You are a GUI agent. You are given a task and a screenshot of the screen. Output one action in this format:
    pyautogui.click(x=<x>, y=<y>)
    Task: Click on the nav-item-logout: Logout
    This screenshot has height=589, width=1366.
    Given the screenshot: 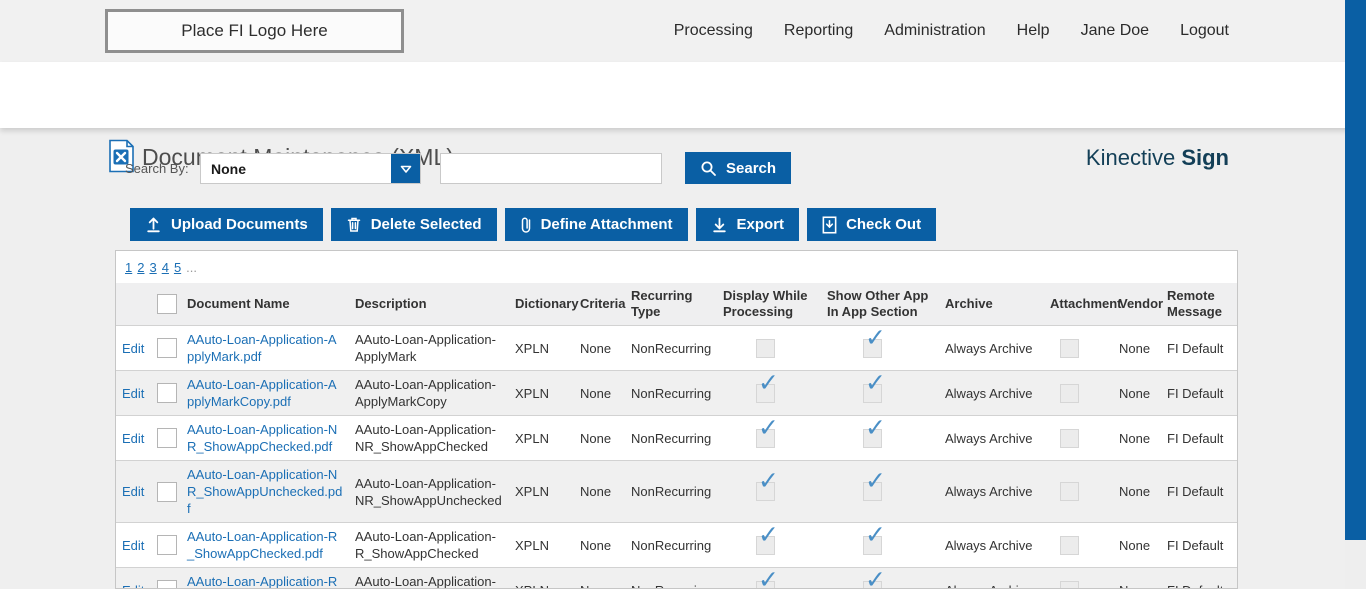 What is the action you would take?
    pyautogui.click(x=1204, y=30)
    